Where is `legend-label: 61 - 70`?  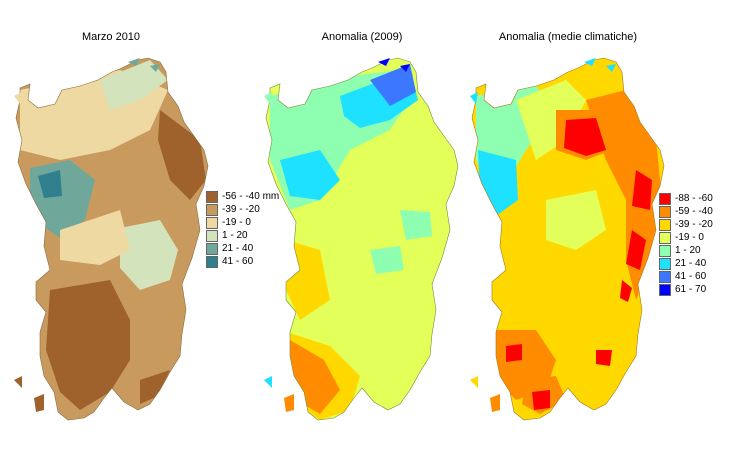
legend-label: 61 - 70 is located at coordinates (691, 289).